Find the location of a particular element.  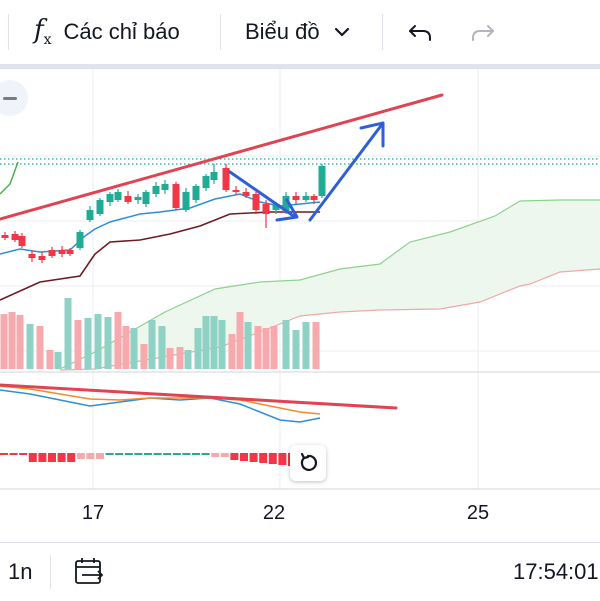

lagging-span is located at coordinates (9, 178).